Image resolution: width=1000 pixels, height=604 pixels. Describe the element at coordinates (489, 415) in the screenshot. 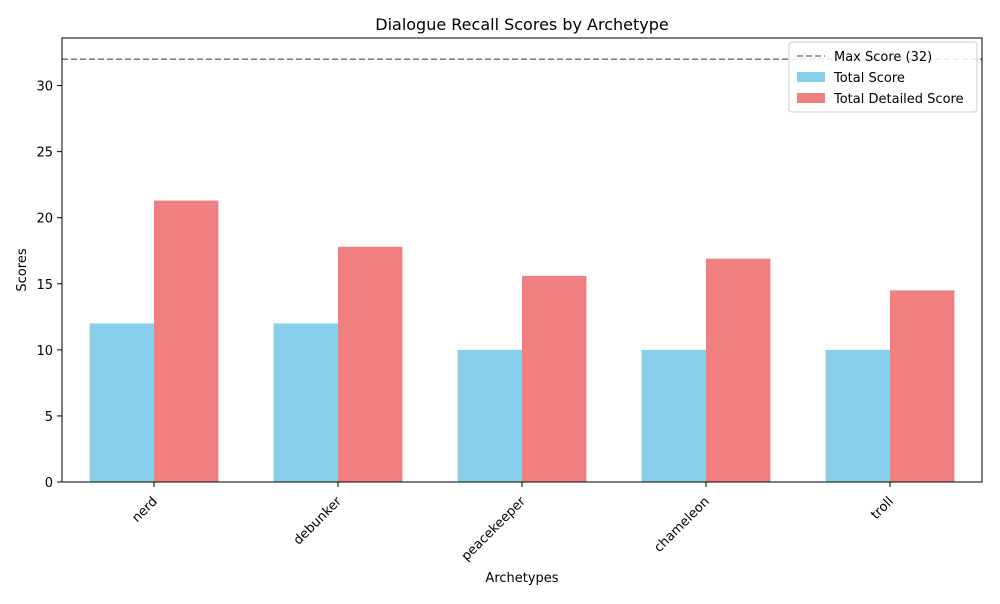

I see `bar-peacekeeper-total-score` at that location.